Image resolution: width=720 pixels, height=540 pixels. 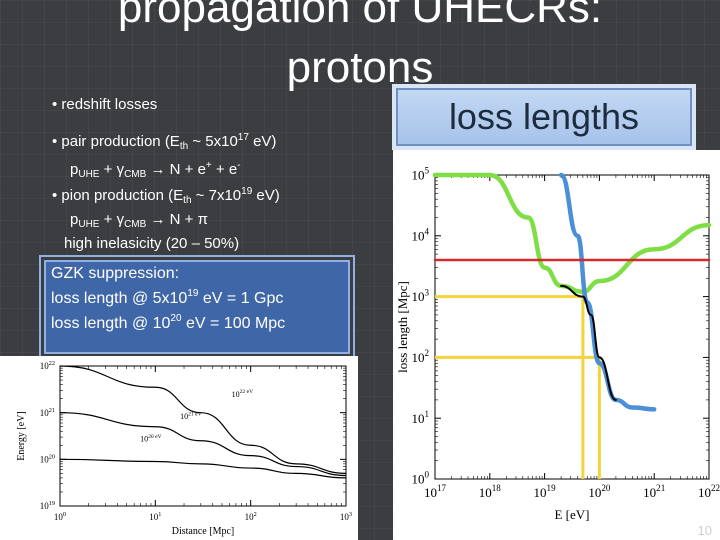 What do you see at coordinates (599, 491) in the screenshot?
I see `x-tick-label: 10²⁰` at bounding box center [599, 491].